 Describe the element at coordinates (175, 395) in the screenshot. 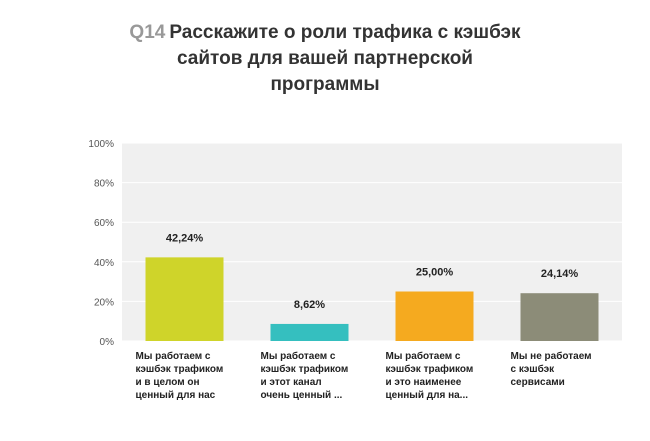

I see `category-label-line: ценный для нас` at that location.